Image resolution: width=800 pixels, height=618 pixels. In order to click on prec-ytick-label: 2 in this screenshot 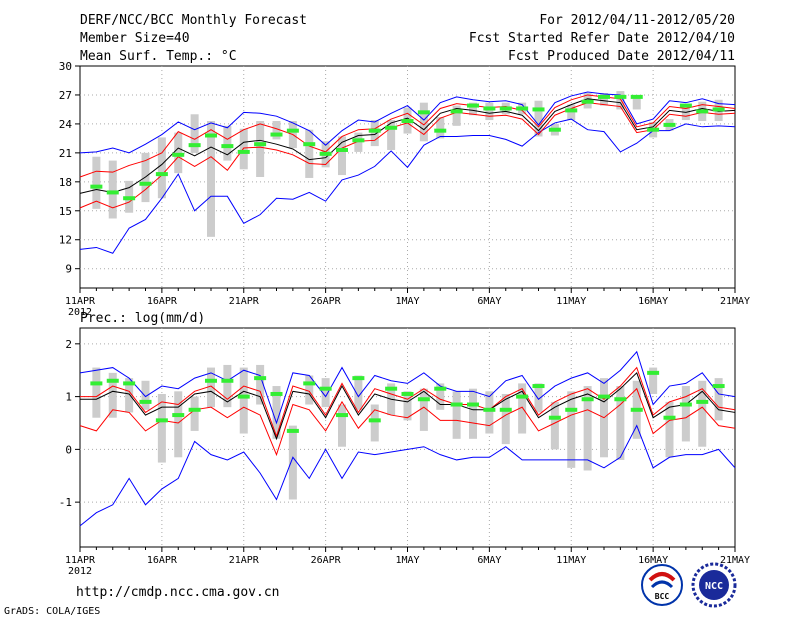, I will do `click(68, 344)`.